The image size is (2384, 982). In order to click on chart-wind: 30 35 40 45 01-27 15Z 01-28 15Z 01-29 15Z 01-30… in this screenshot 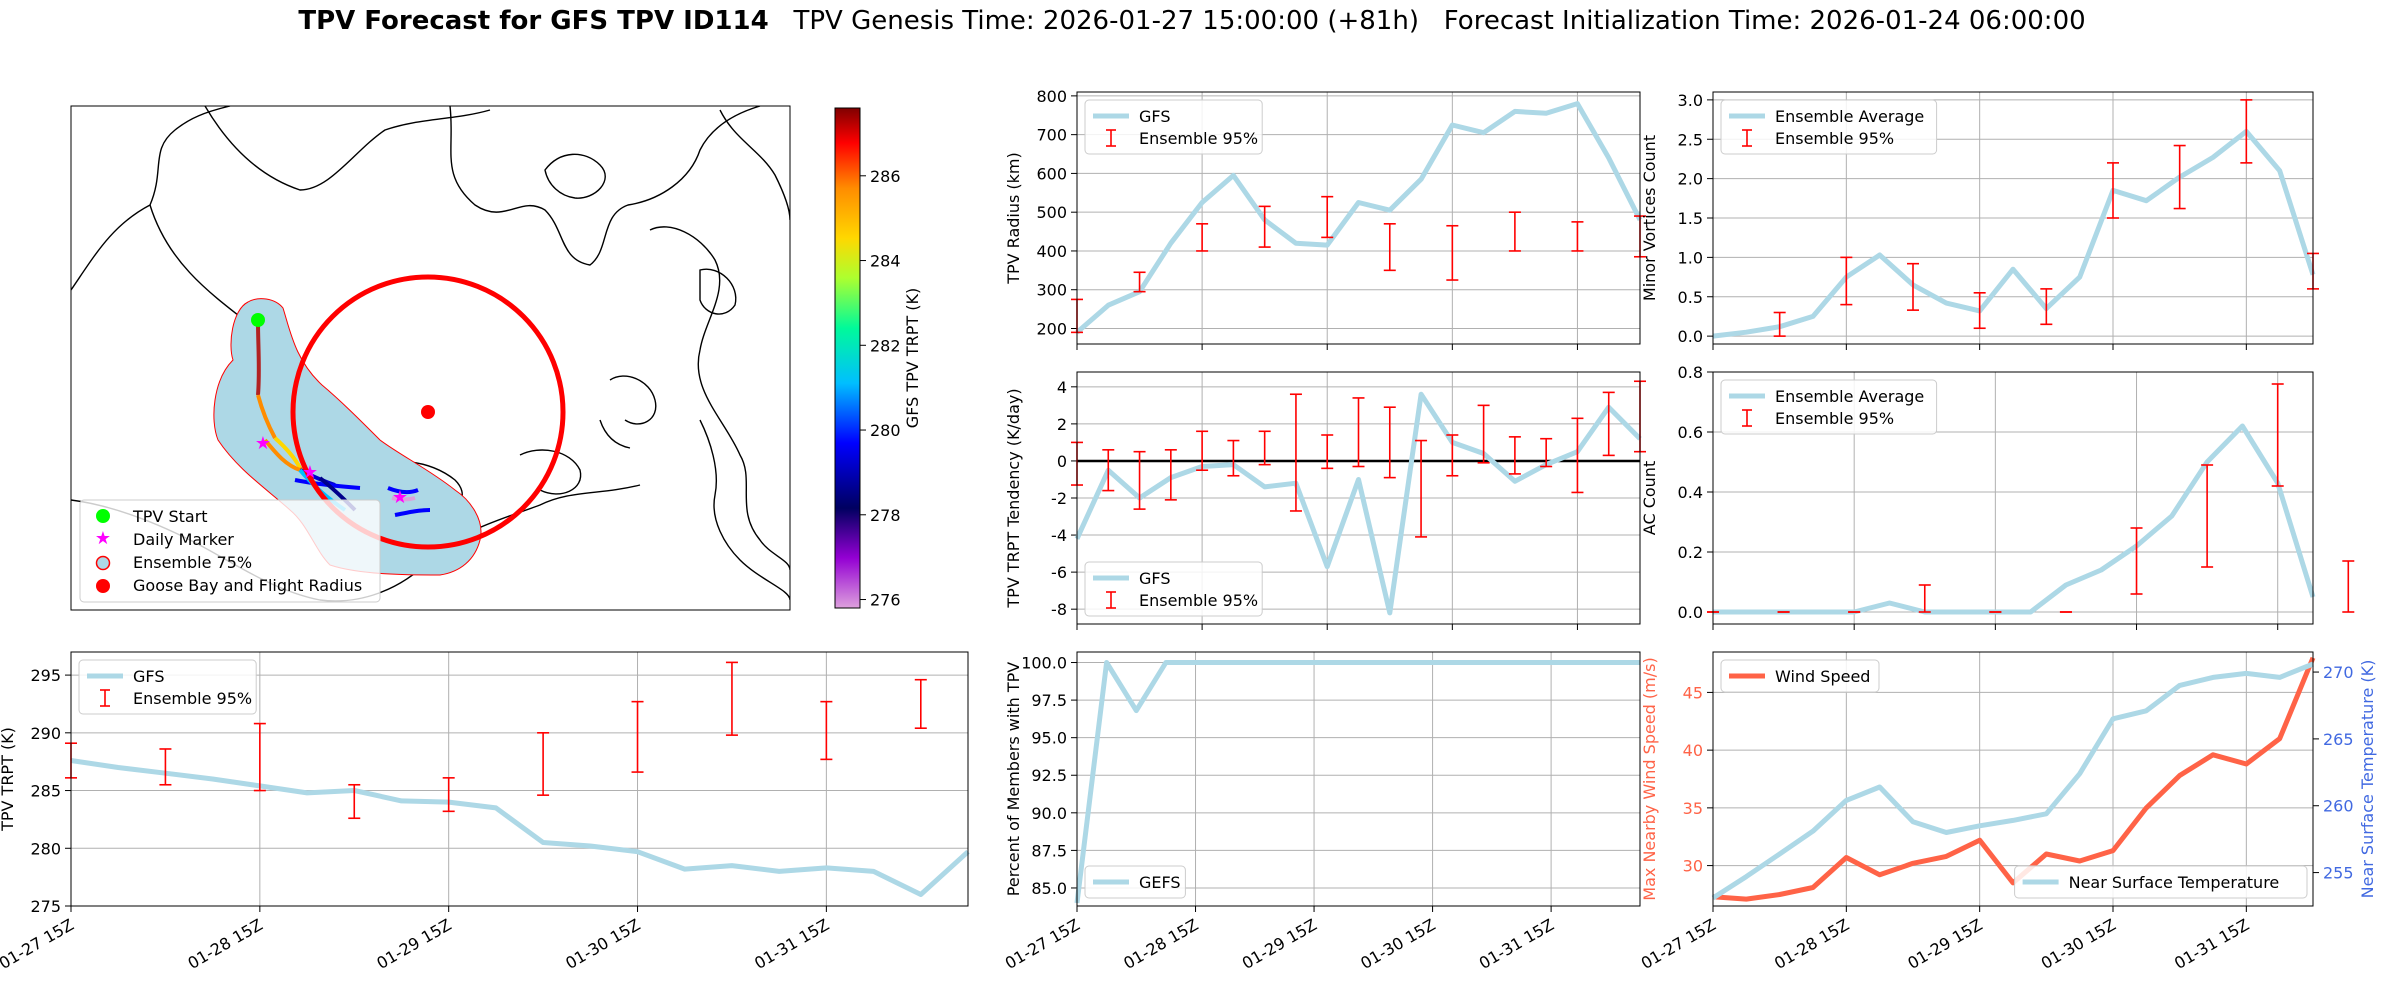, I will do `click(2007, 812)`.